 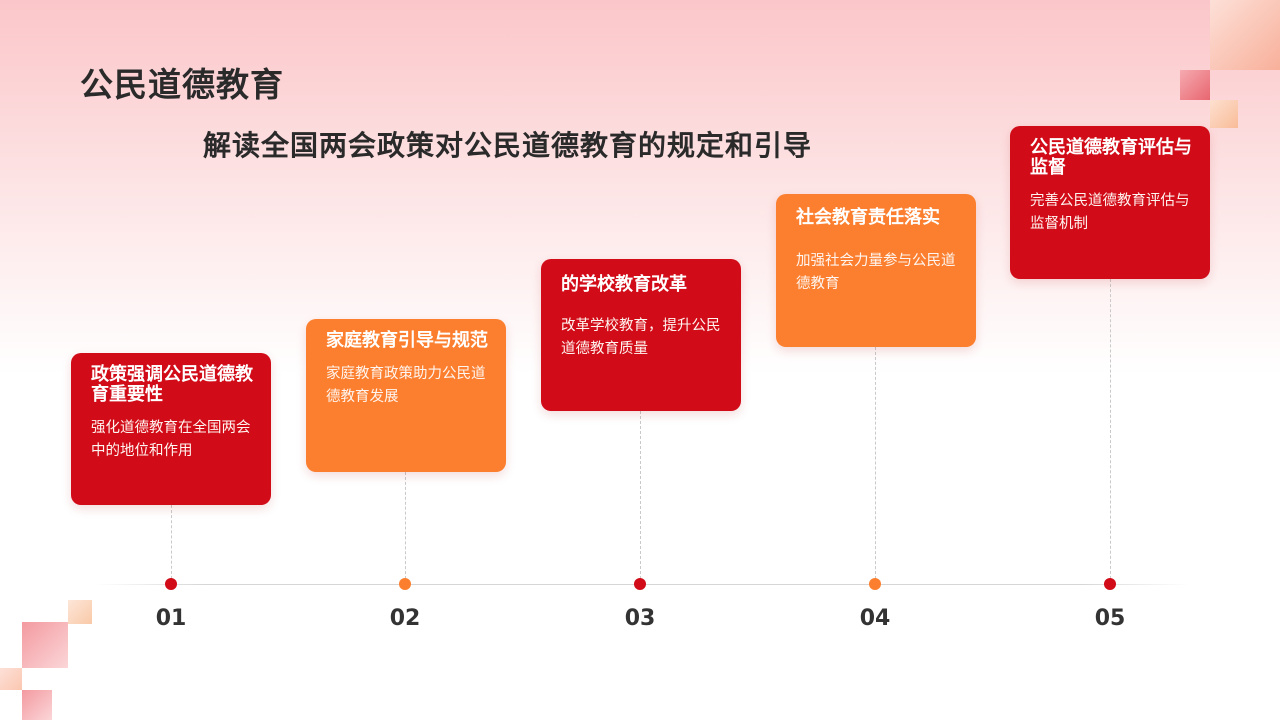 I want to click on timeline-card: 公民道德教育评估与监督 完善公民道德教育评估与监督机制, so click(x=1110, y=202).